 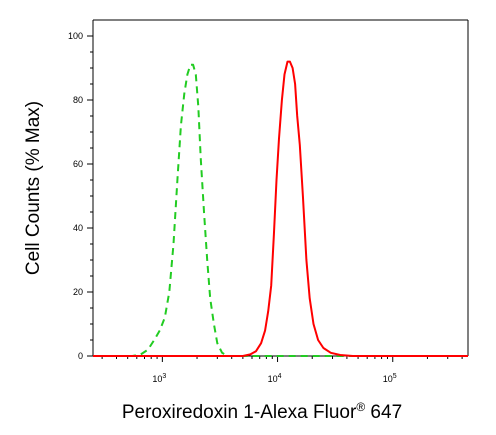 I want to click on x-tick-label: 10³, so click(x=159, y=378).